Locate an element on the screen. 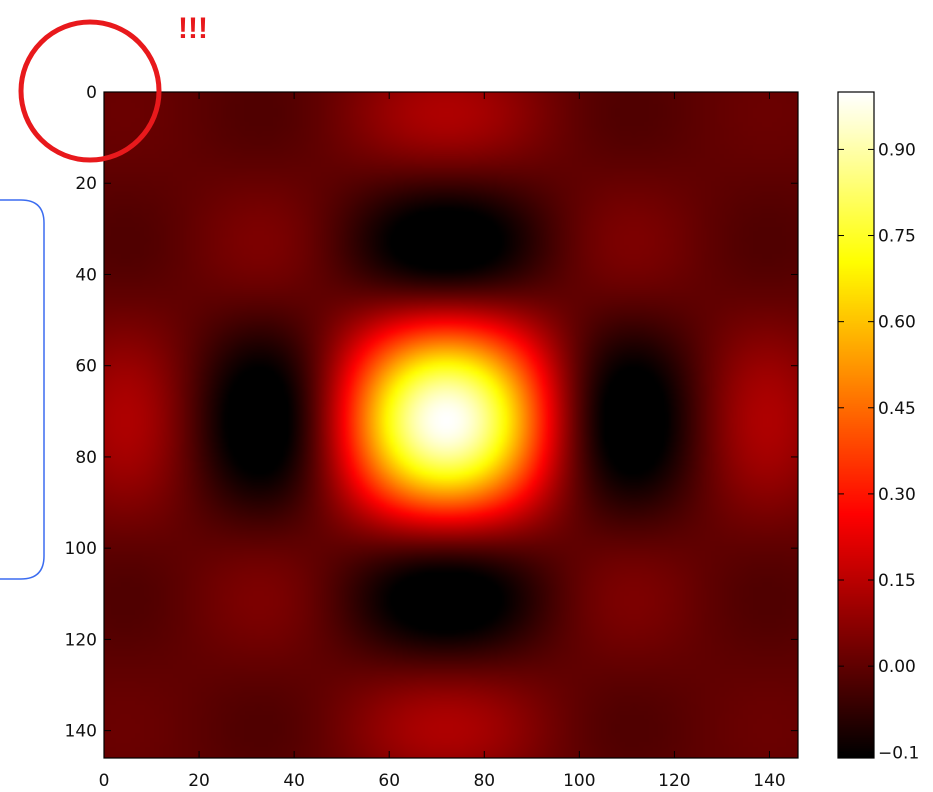 The image size is (933, 792). x-tick-label: 80 is located at coordinates (484, 781).